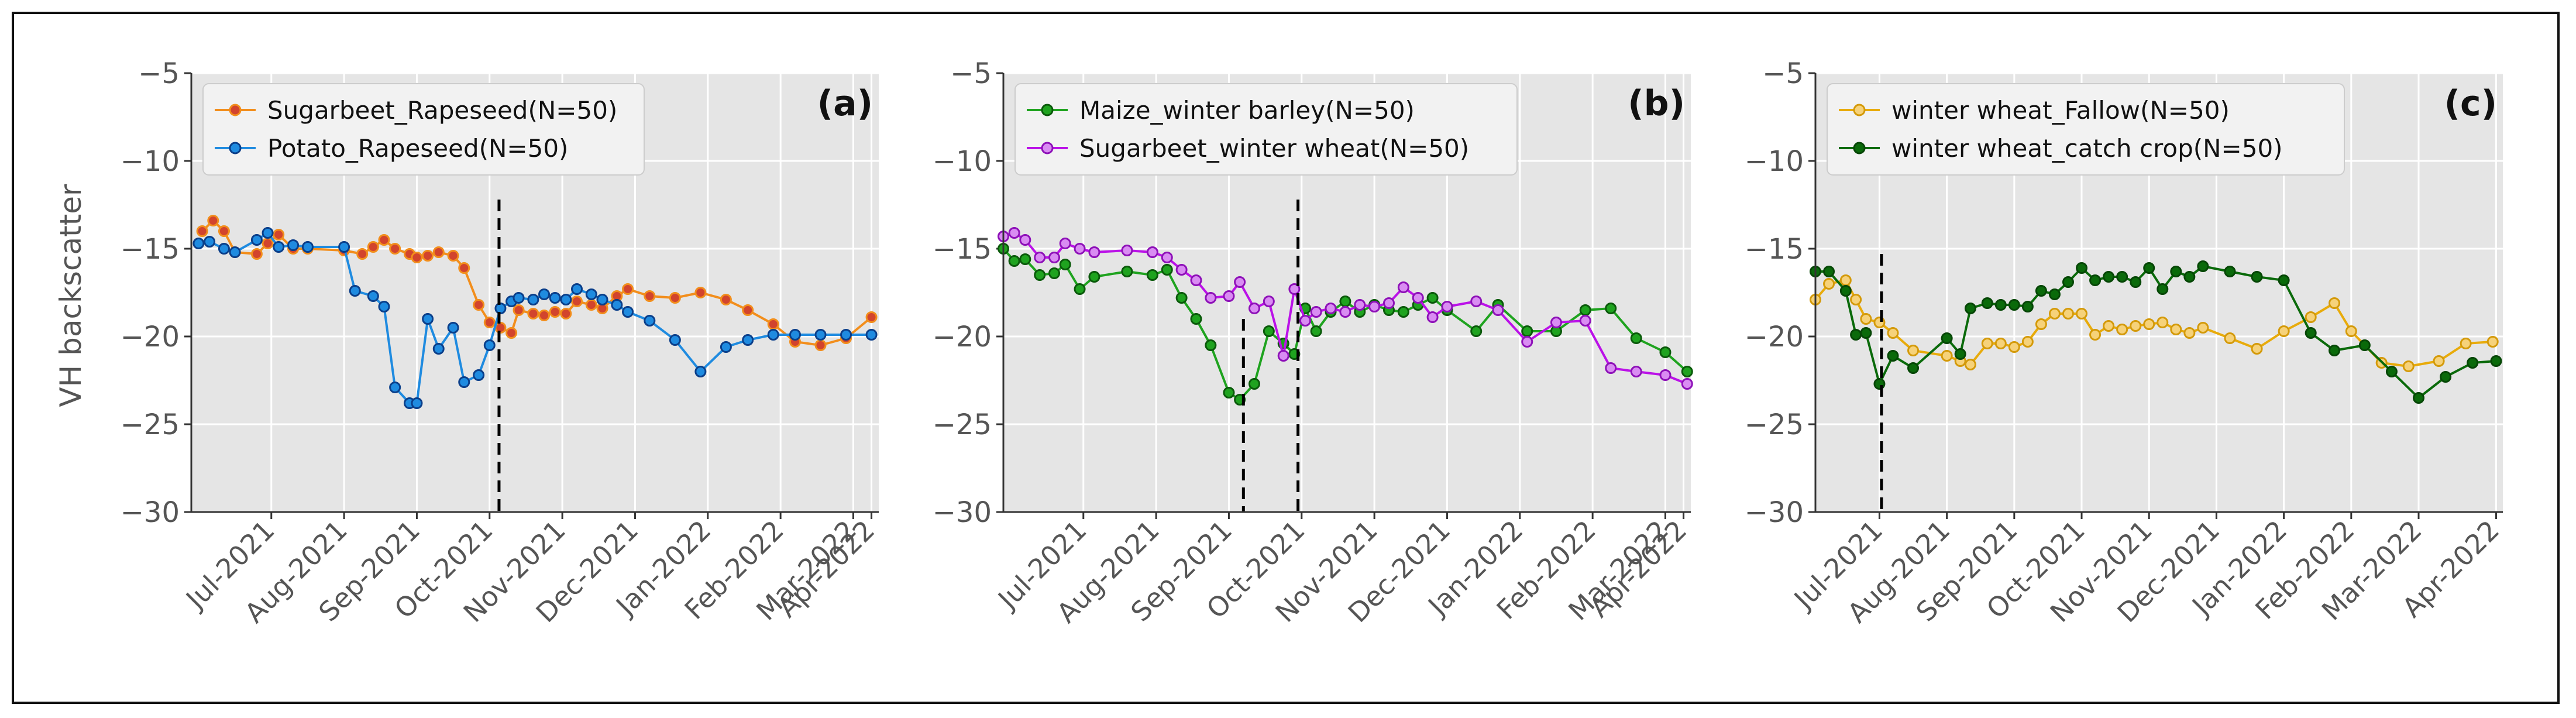  I want to click on legend-box, so click(1266, 129).